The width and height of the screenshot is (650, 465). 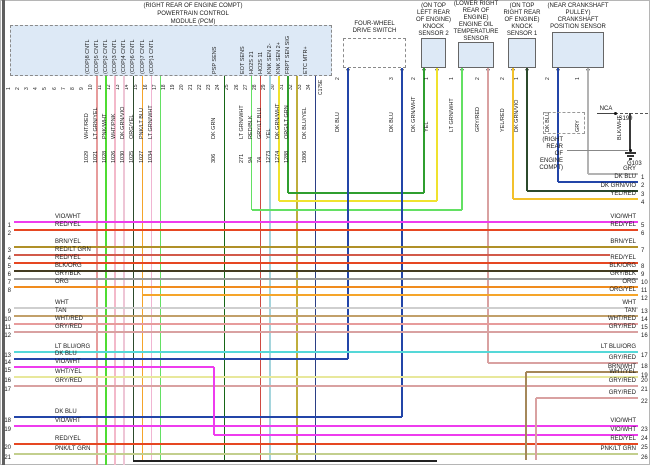 What do you see at coordinates (127, 87) in the screenshot?
I see `pcm-pin-number: 14` at bounding box center [127, 87].